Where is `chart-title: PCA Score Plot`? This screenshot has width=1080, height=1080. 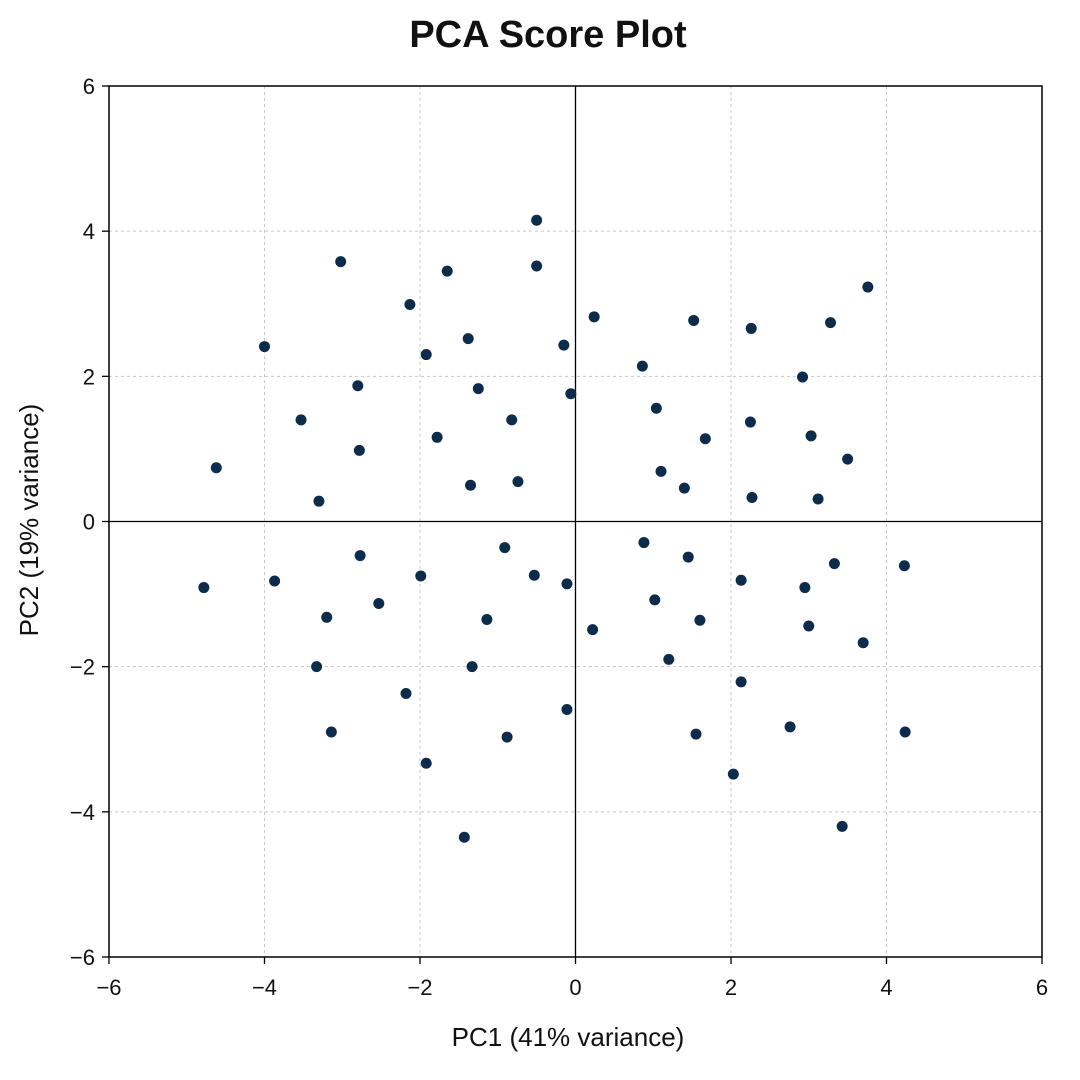 chart-title: PCA Score Plot is located at coordinates (548, 35).